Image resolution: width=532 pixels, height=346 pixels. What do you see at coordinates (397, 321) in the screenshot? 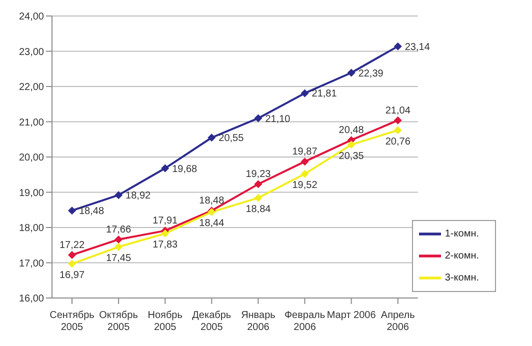
I see `x-tick-label: Апрель 2006` at bounding box center [397, 321].